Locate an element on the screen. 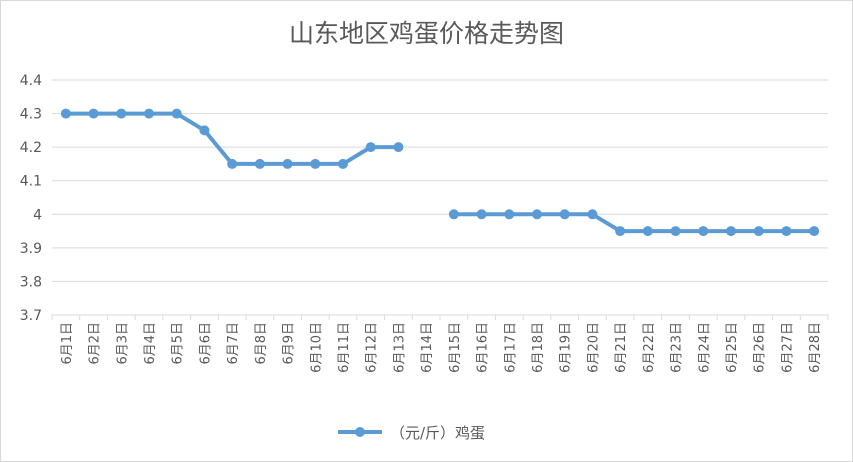 The image size is (853, 462). y-tick-label: 3.9 is located at coordinates (31, 249).